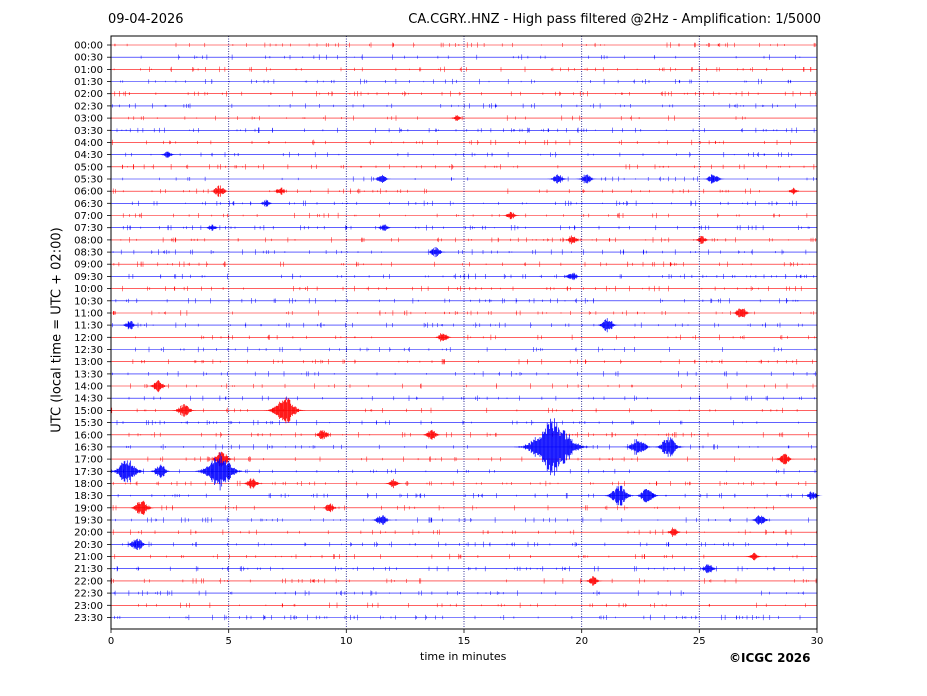 The width and height of the screenshot is (927, 696). What do you see at coordinates (463, 544) in the screenshot?
I see `trace-noise-2030` at bounding box center [463, 544].